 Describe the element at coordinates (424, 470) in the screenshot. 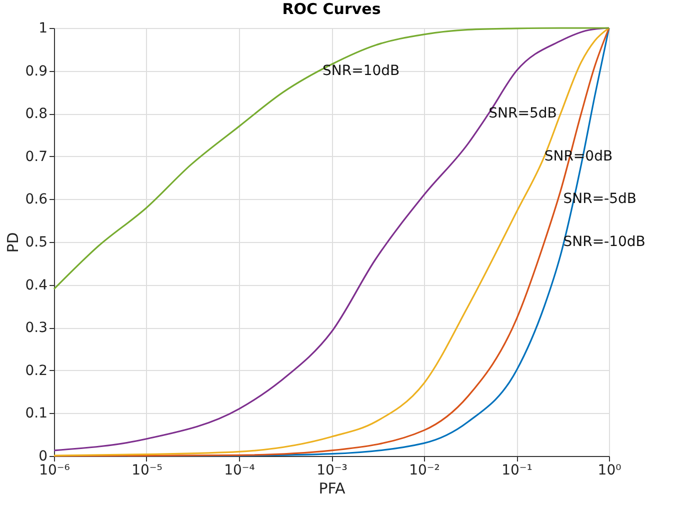

I see `x-tick-label: 10⁻²` at that location.